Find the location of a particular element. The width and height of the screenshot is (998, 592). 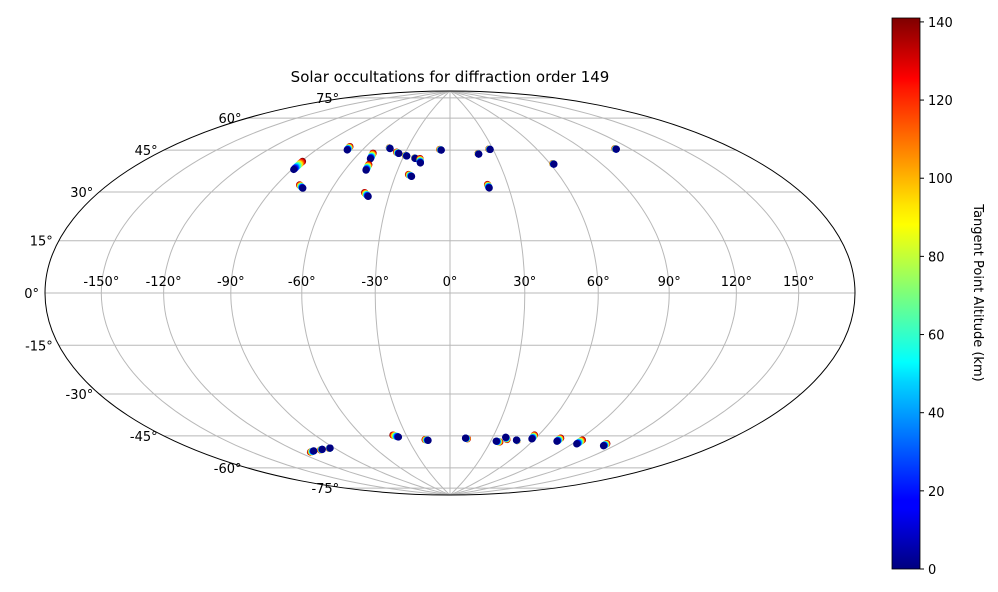

lat-tick-label: -45° is located at coordinates (144, 437).